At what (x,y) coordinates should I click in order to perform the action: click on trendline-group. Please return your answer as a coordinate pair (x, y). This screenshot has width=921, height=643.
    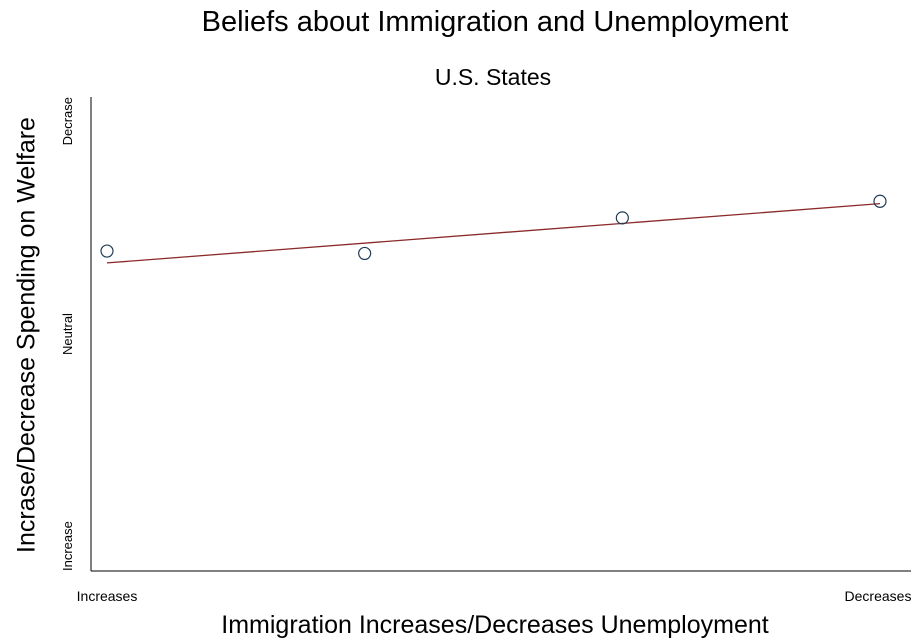
    Looking at the image, I should click on (493, 233).